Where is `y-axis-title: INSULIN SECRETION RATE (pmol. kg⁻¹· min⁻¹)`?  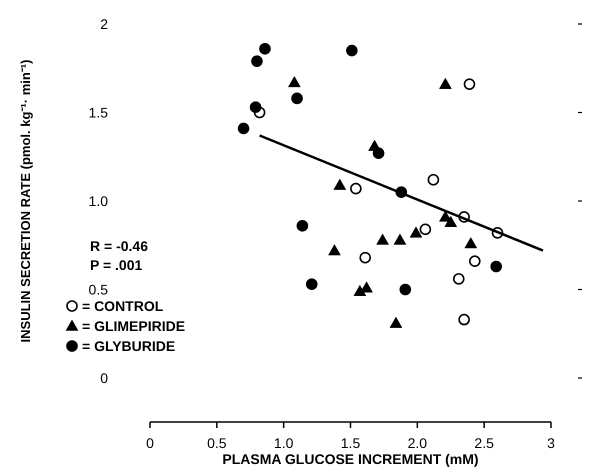
y-axis-title: INSULIN SECRETION RATE (pmol. kg⁻¹· min⁻¹) is located at coordinates (25, 201).